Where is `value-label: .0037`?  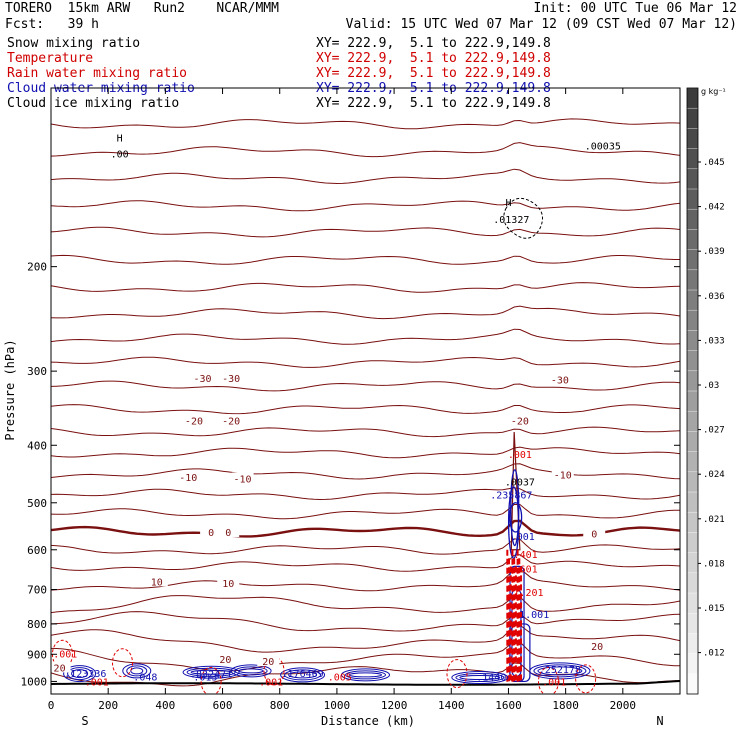
value-label: .0037 is located at coordinates (520, 483).